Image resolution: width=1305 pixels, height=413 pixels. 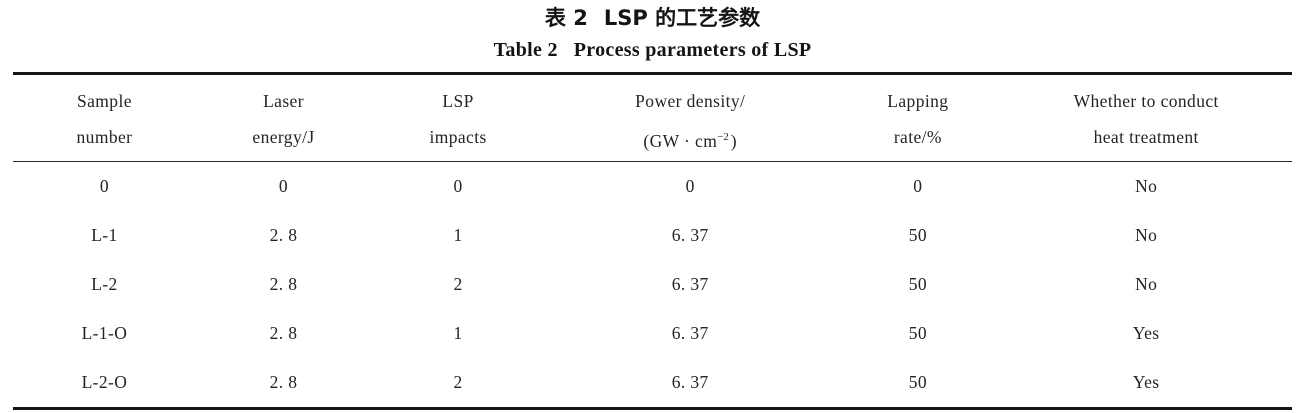 I want to click on column-header-heat-treatment: Whether to conduct heat treatment, so click(x=1146, y=117).